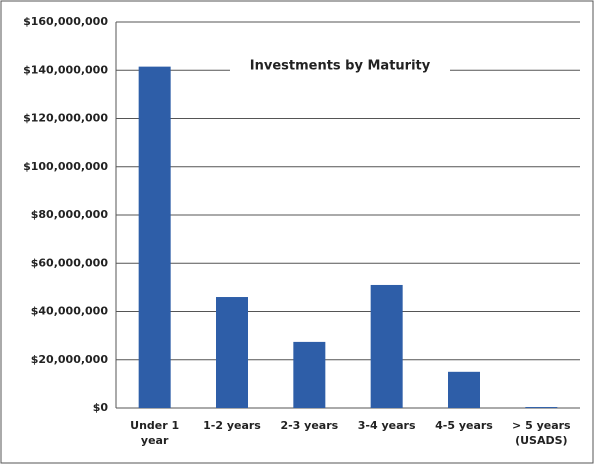  Describe the element at coordinates (70, 214) in the screenshot. I see `y-tick-label: $80,000,000` at that location.